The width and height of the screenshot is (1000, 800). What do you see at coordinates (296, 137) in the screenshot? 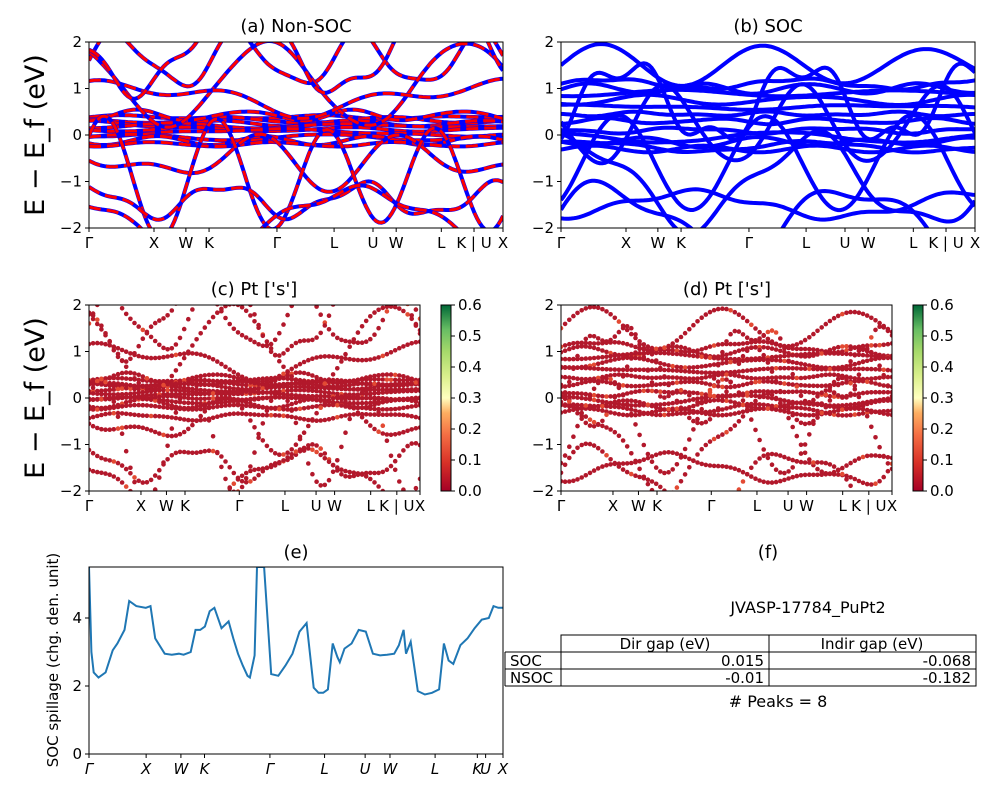
I see `band-line-red-dashed` at bounding box center [296, 137].